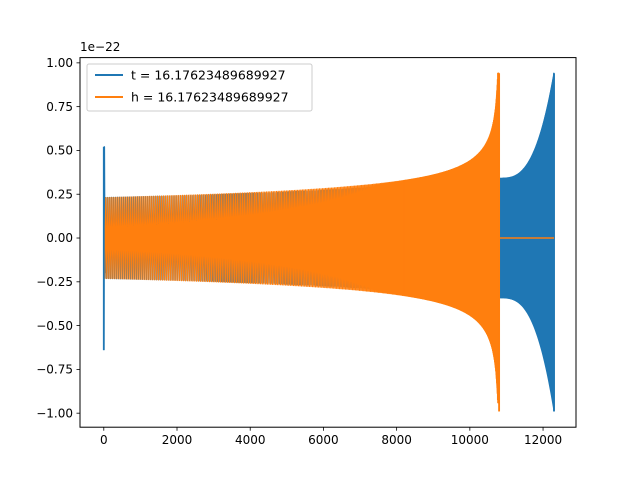 This screenshot has height=480, width=640. Describe the element at coordinates (54, 282) in the screenshot. I see `y-tick-label: −0.25` at that location.